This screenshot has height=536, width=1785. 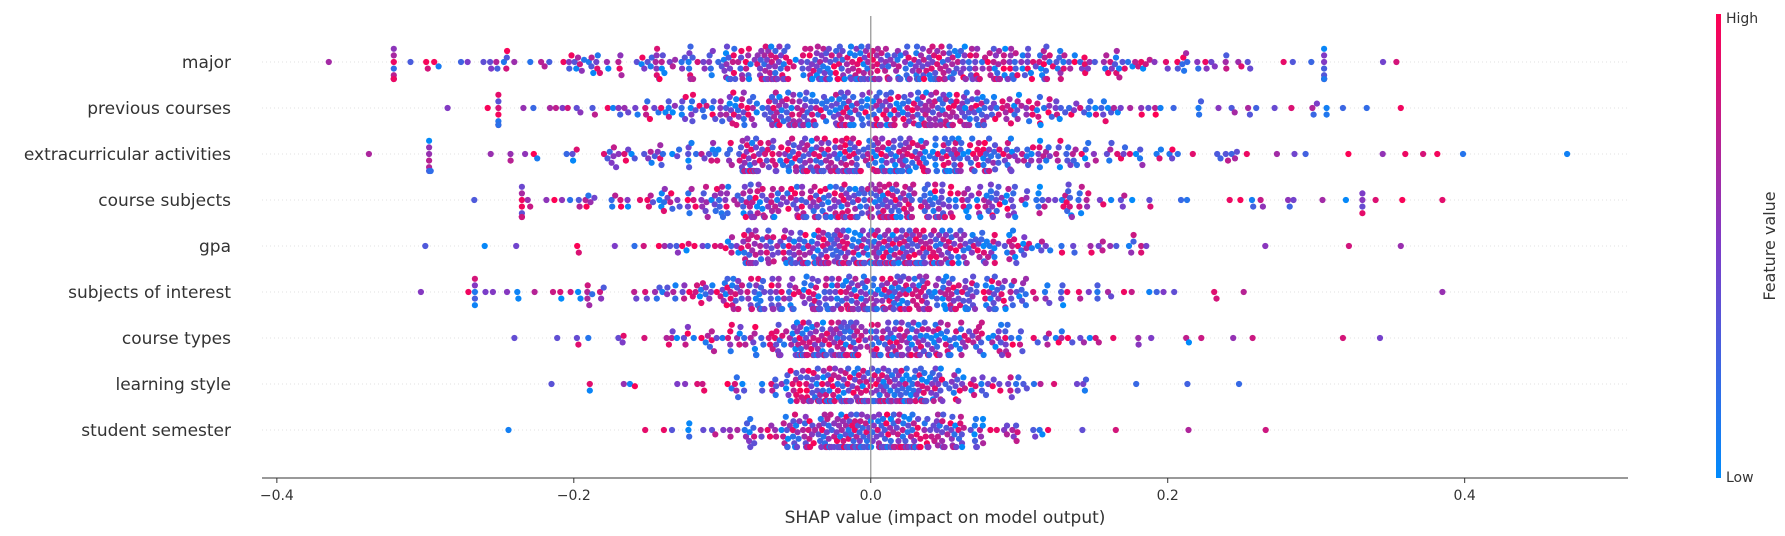 I want to click on x-tick-label: −0.2, so click(x=574, y=496).